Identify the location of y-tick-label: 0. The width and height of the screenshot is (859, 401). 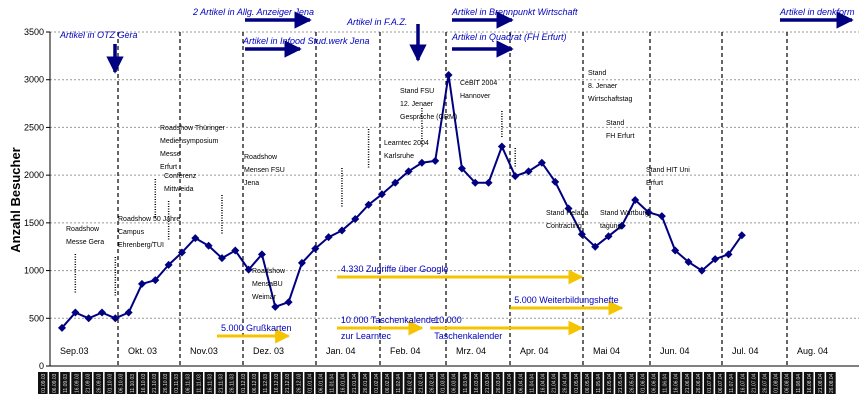
(41, 366).